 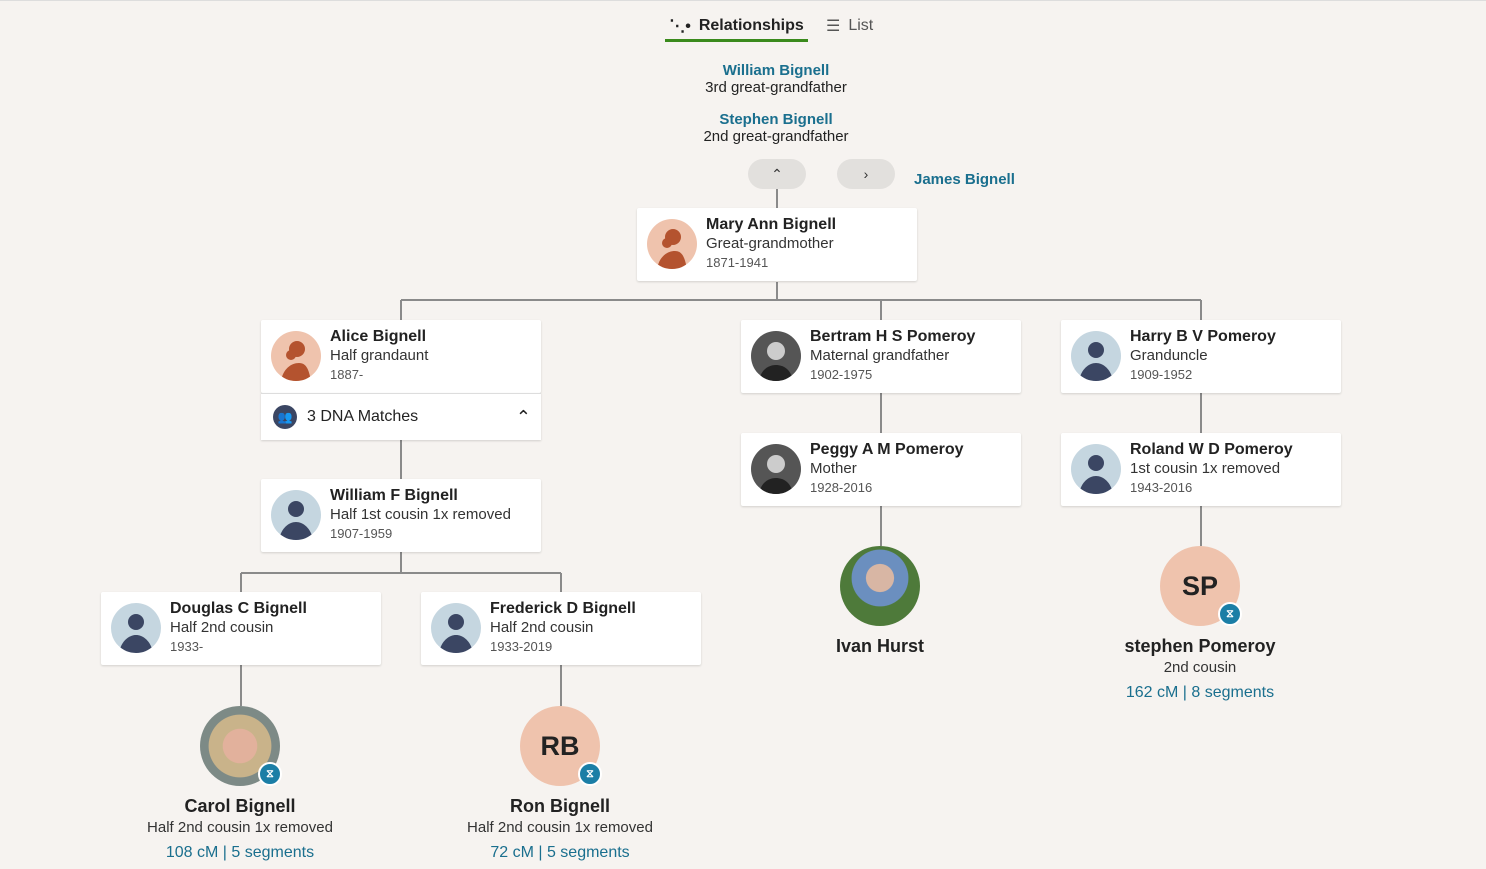 What do you see at coordinates (771, 224) in the screenshot?
I see `person-name: Mary Ann Bignell` at bounding box center [771, 224].